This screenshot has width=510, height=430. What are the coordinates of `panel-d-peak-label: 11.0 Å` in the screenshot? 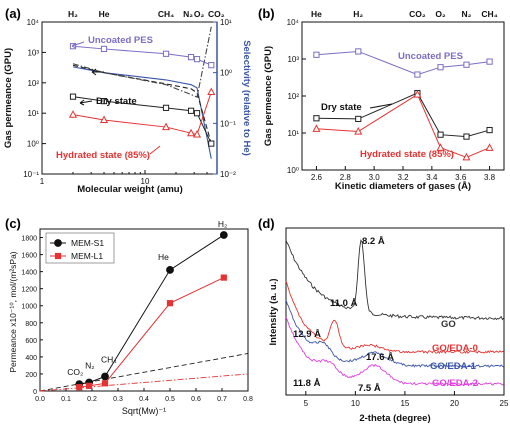 It's located at (344, 303).